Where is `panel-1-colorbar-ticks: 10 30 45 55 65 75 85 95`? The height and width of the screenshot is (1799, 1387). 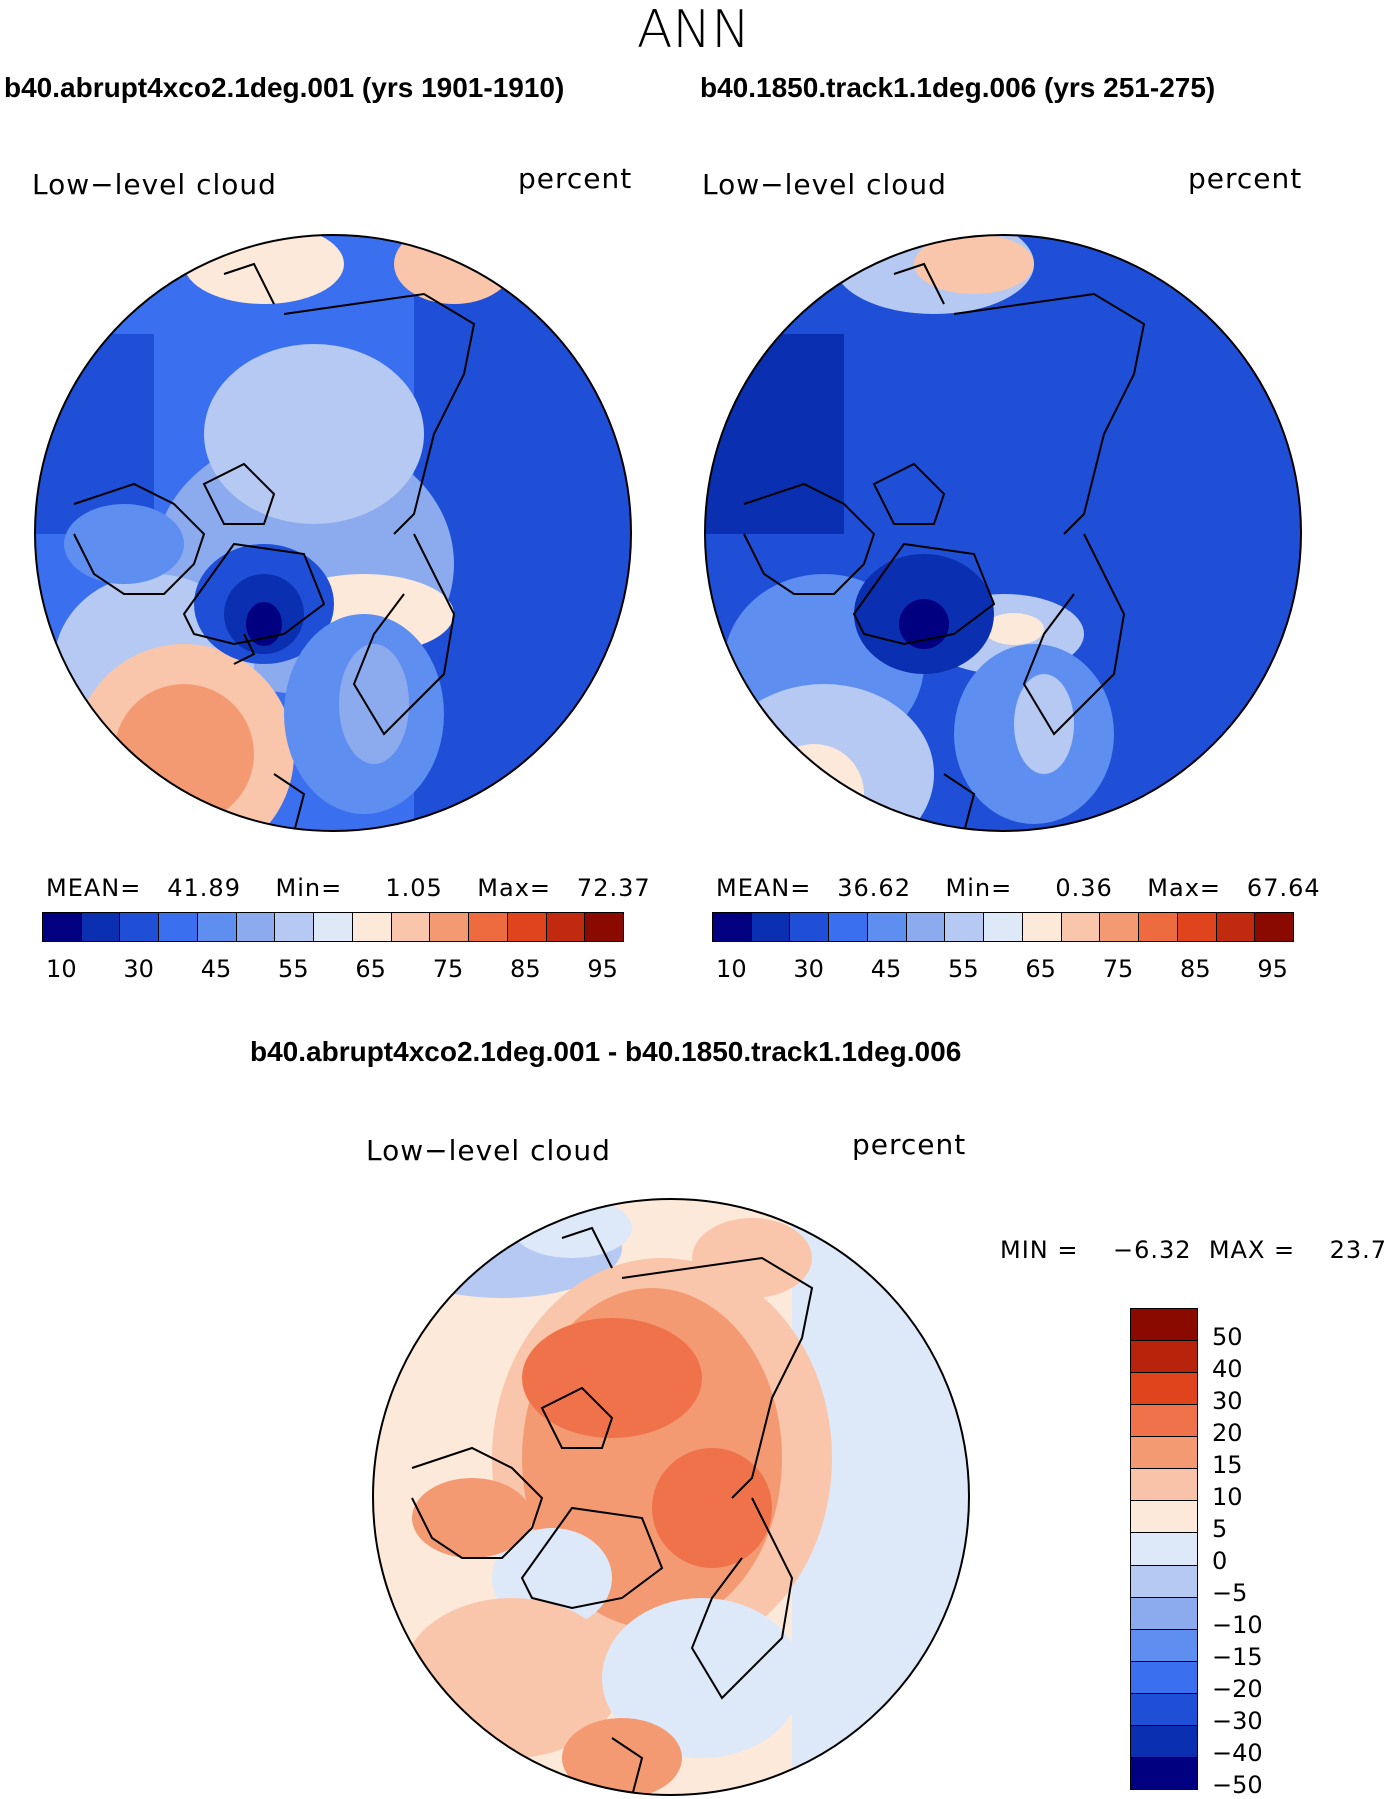 panel-1-colorbar-ticks: 10 30 45 55 65 75 85 95 is located at coordinates (332, 970).